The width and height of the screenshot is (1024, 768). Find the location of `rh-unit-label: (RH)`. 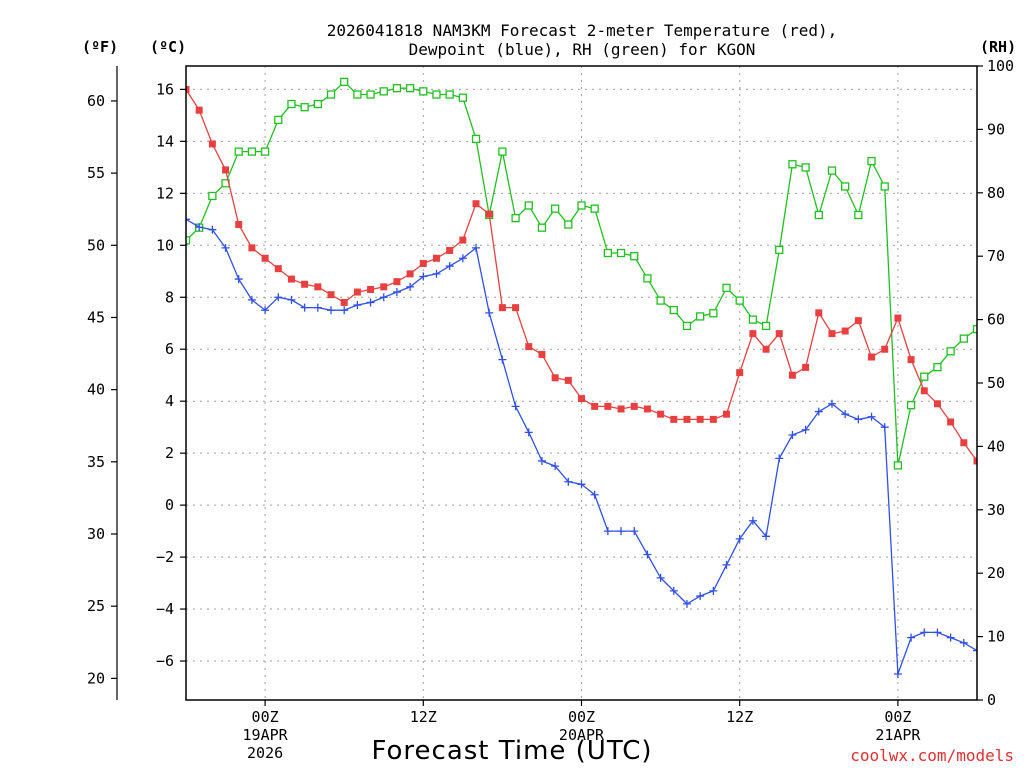

rh-unit-label: (RH) is located at coordinates (998, 47).